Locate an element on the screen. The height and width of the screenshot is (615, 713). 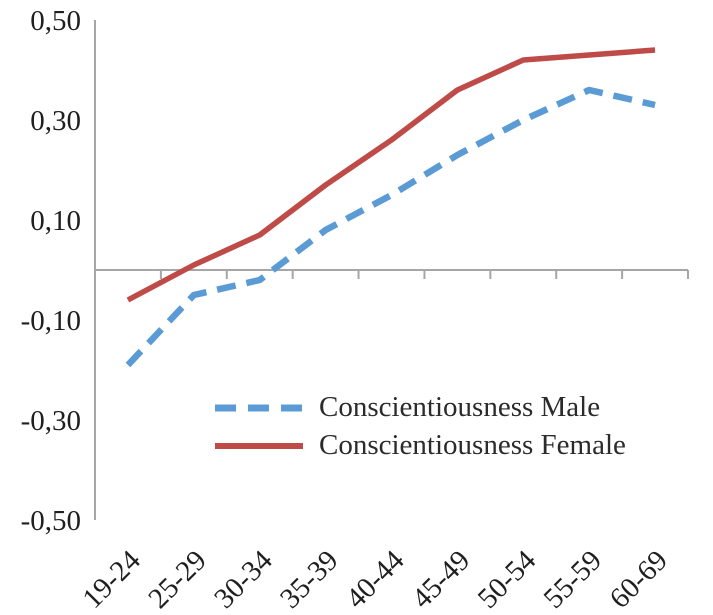
x-tick-label: 25-29 is located at coordinates (177, 579).